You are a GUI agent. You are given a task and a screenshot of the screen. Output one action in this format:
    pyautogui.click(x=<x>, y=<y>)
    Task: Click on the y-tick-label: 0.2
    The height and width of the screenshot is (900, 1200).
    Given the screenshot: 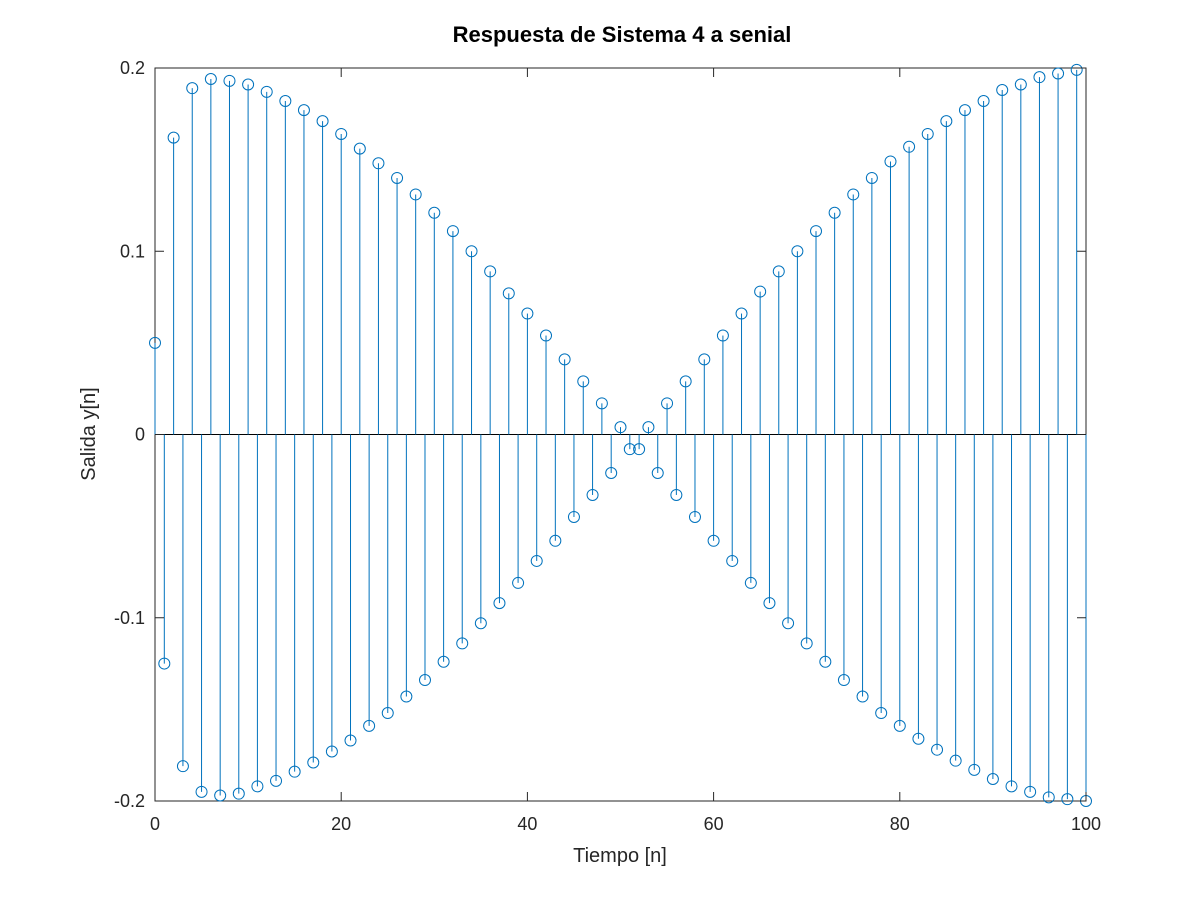 What is the action you would take?
    pyautogui.click(x=132, y=68)
    